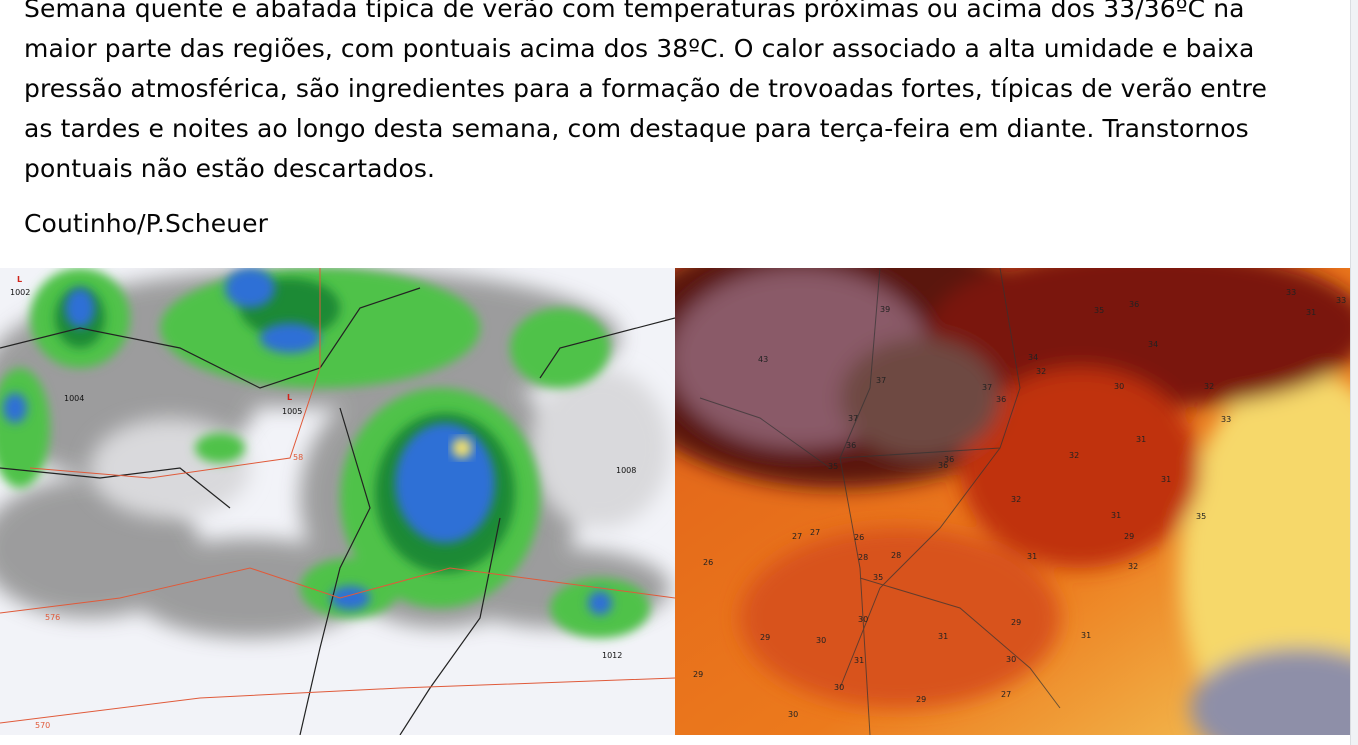 This screenshot has height=745, width=1358. I want to click on post-text: pontuais não estão descartados., so click(230, 168).